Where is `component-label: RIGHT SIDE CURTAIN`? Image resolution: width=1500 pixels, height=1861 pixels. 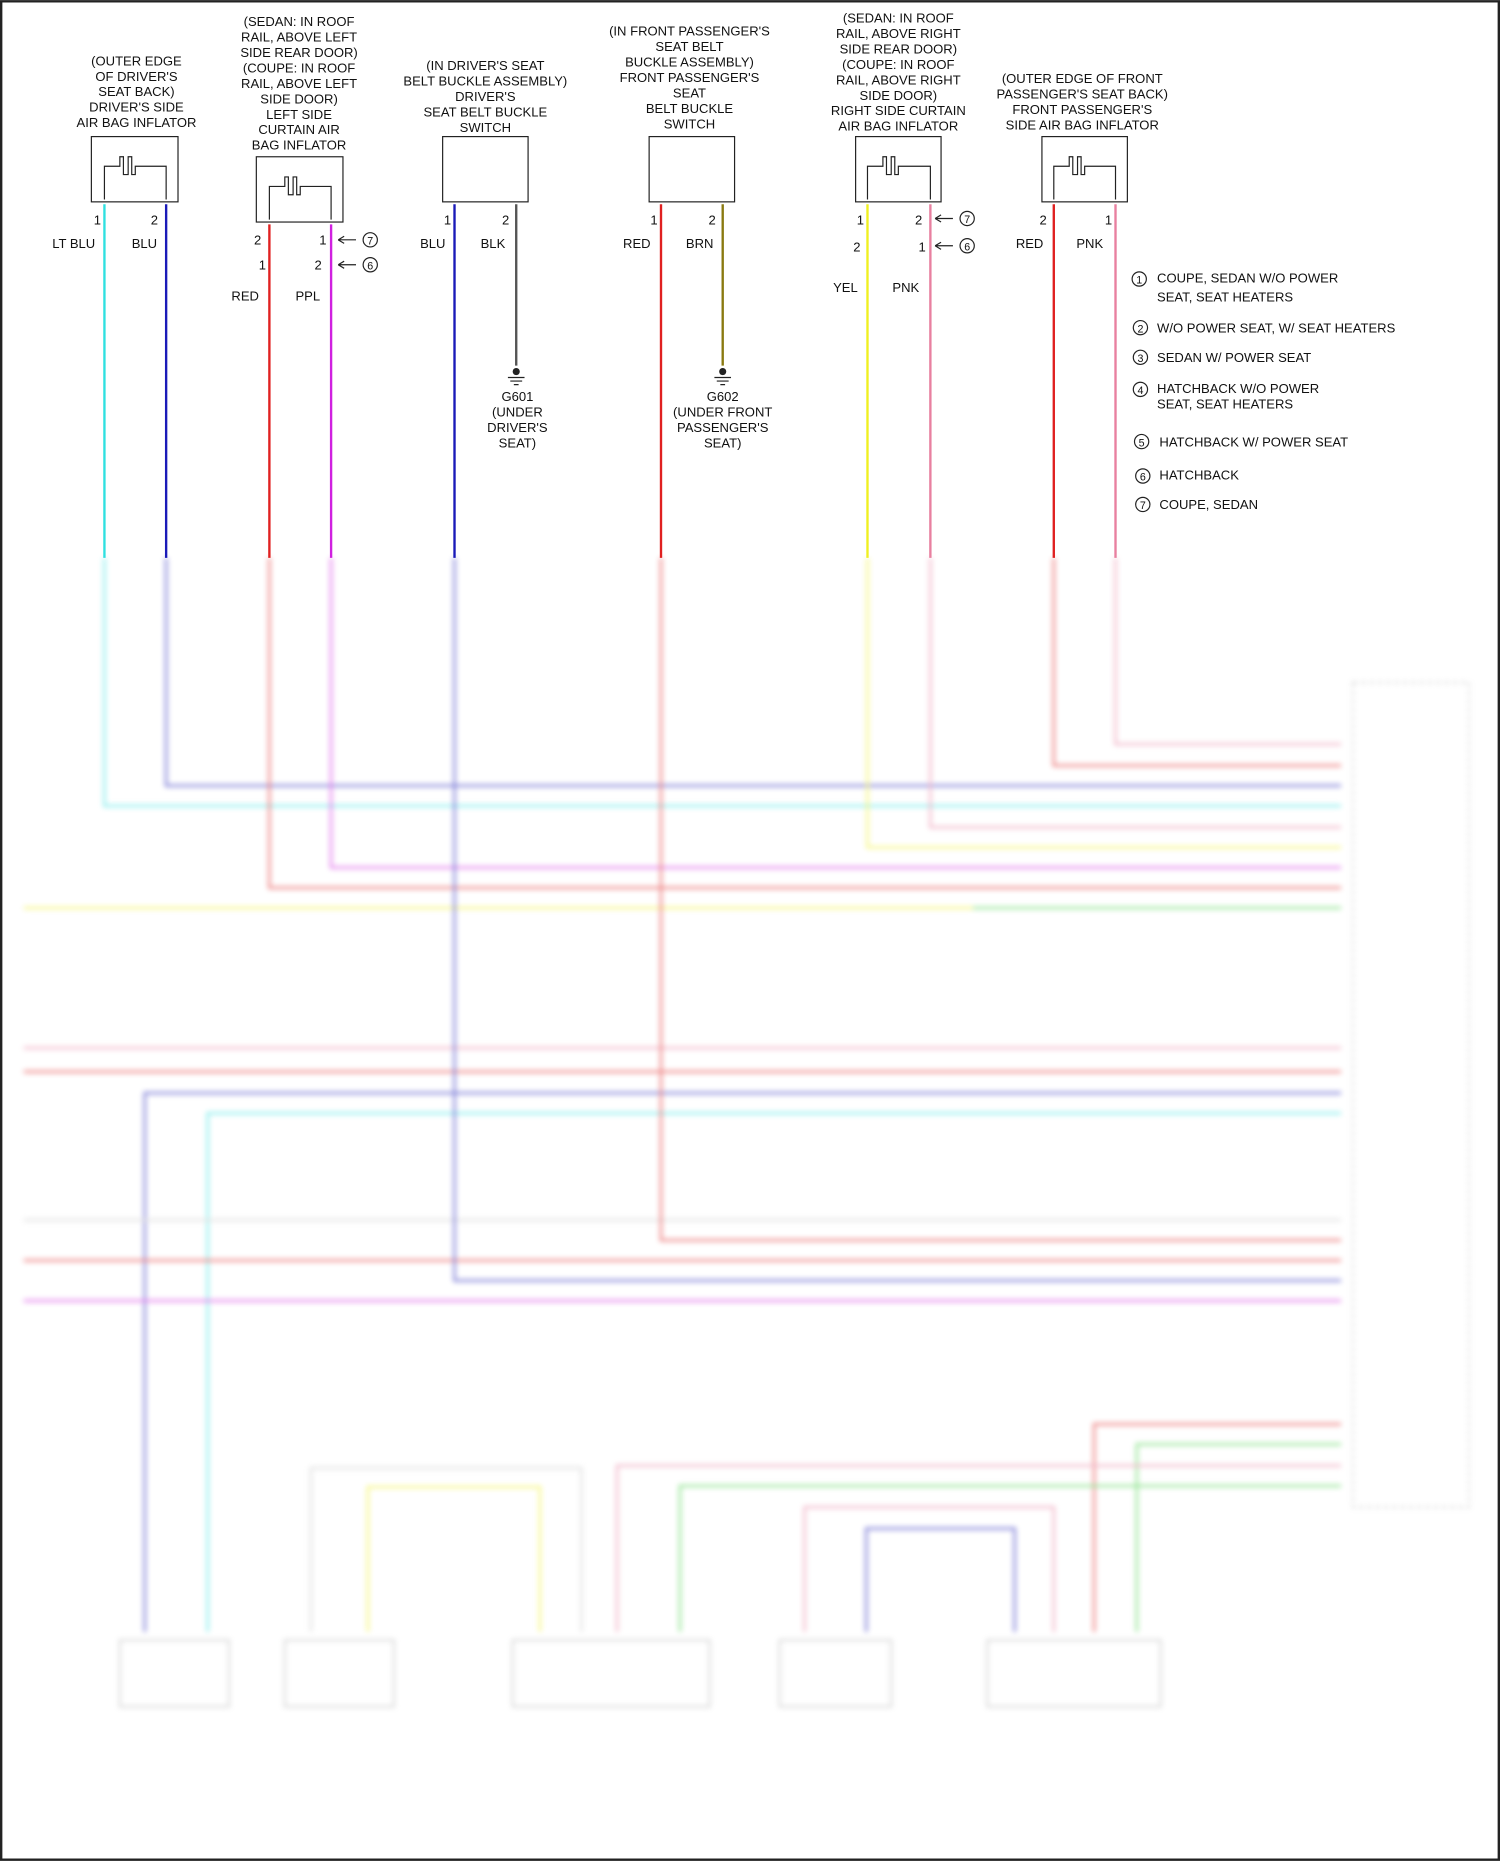 component-label: RIGHT SIDE CURTAIN is located at coordinates (898, 110).